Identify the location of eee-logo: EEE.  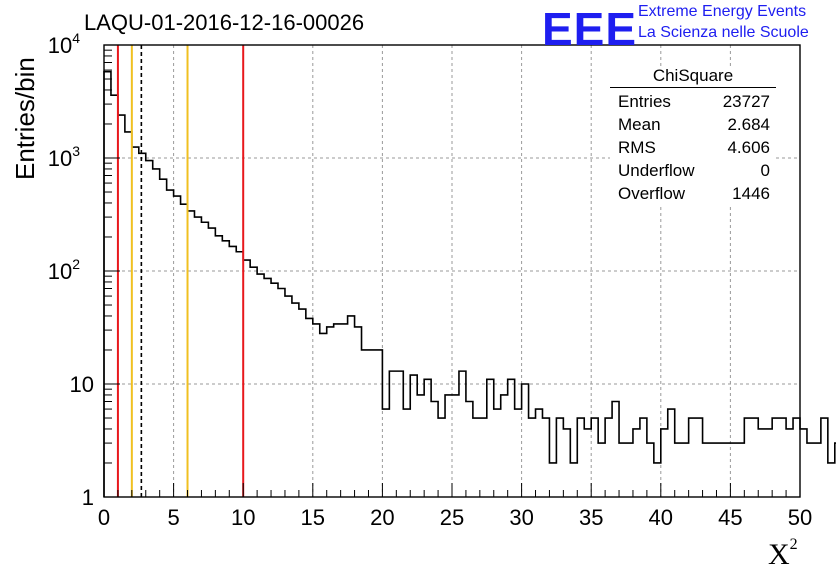
(590, 29).